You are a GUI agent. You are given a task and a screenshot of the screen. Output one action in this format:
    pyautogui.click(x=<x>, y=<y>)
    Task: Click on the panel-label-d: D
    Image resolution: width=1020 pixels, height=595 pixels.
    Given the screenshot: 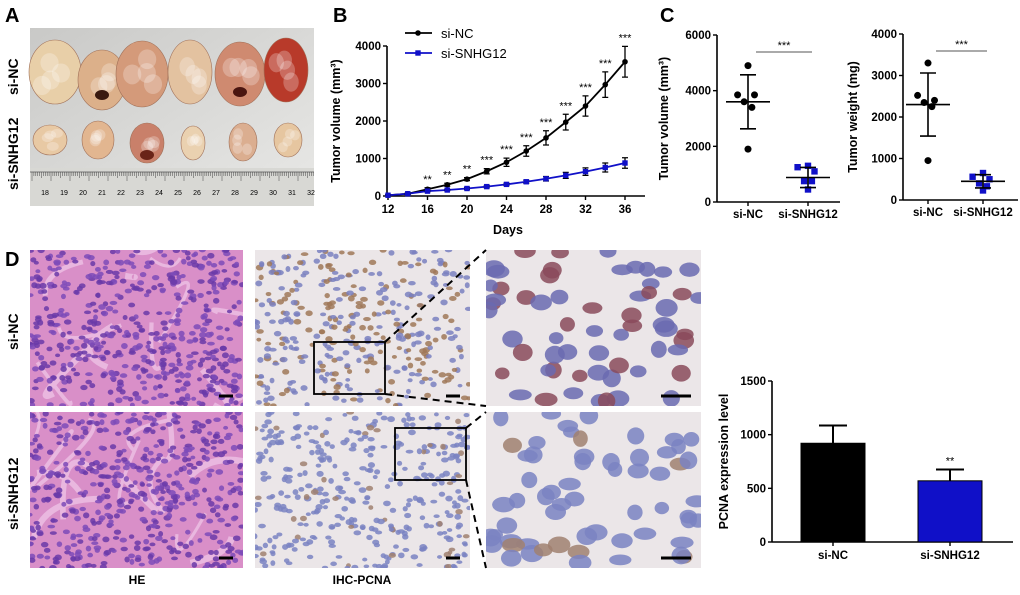 What is the action you would take?
    pyautogui.click(x=12, y=260)
    